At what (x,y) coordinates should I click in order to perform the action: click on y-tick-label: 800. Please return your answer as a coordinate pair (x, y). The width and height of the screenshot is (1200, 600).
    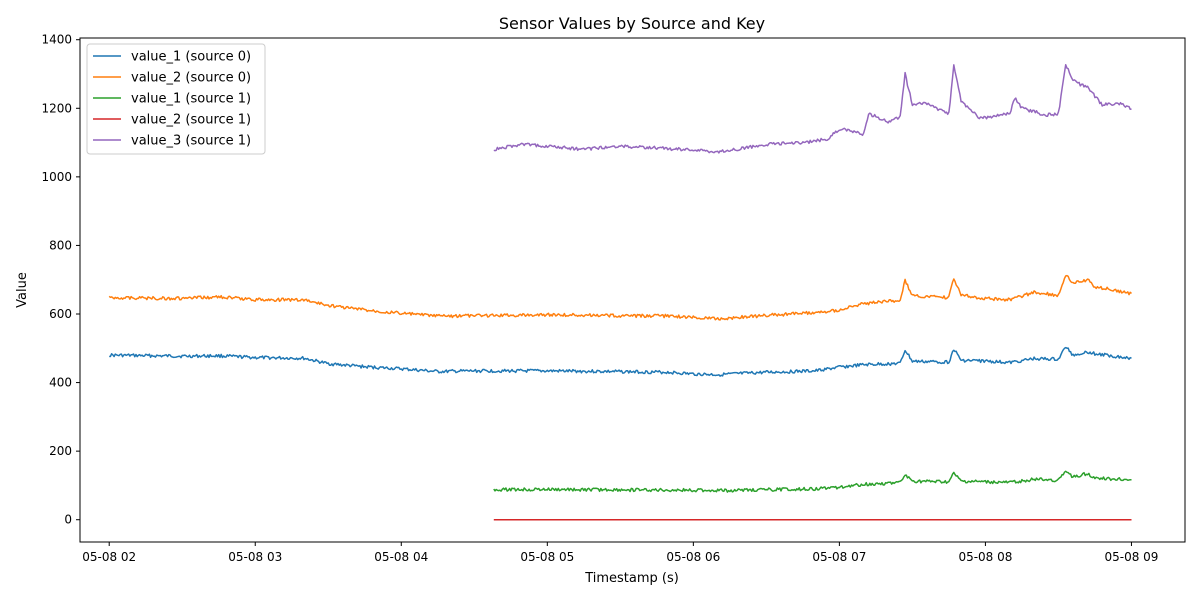
    Looking at the image, I should click on (60, 245).